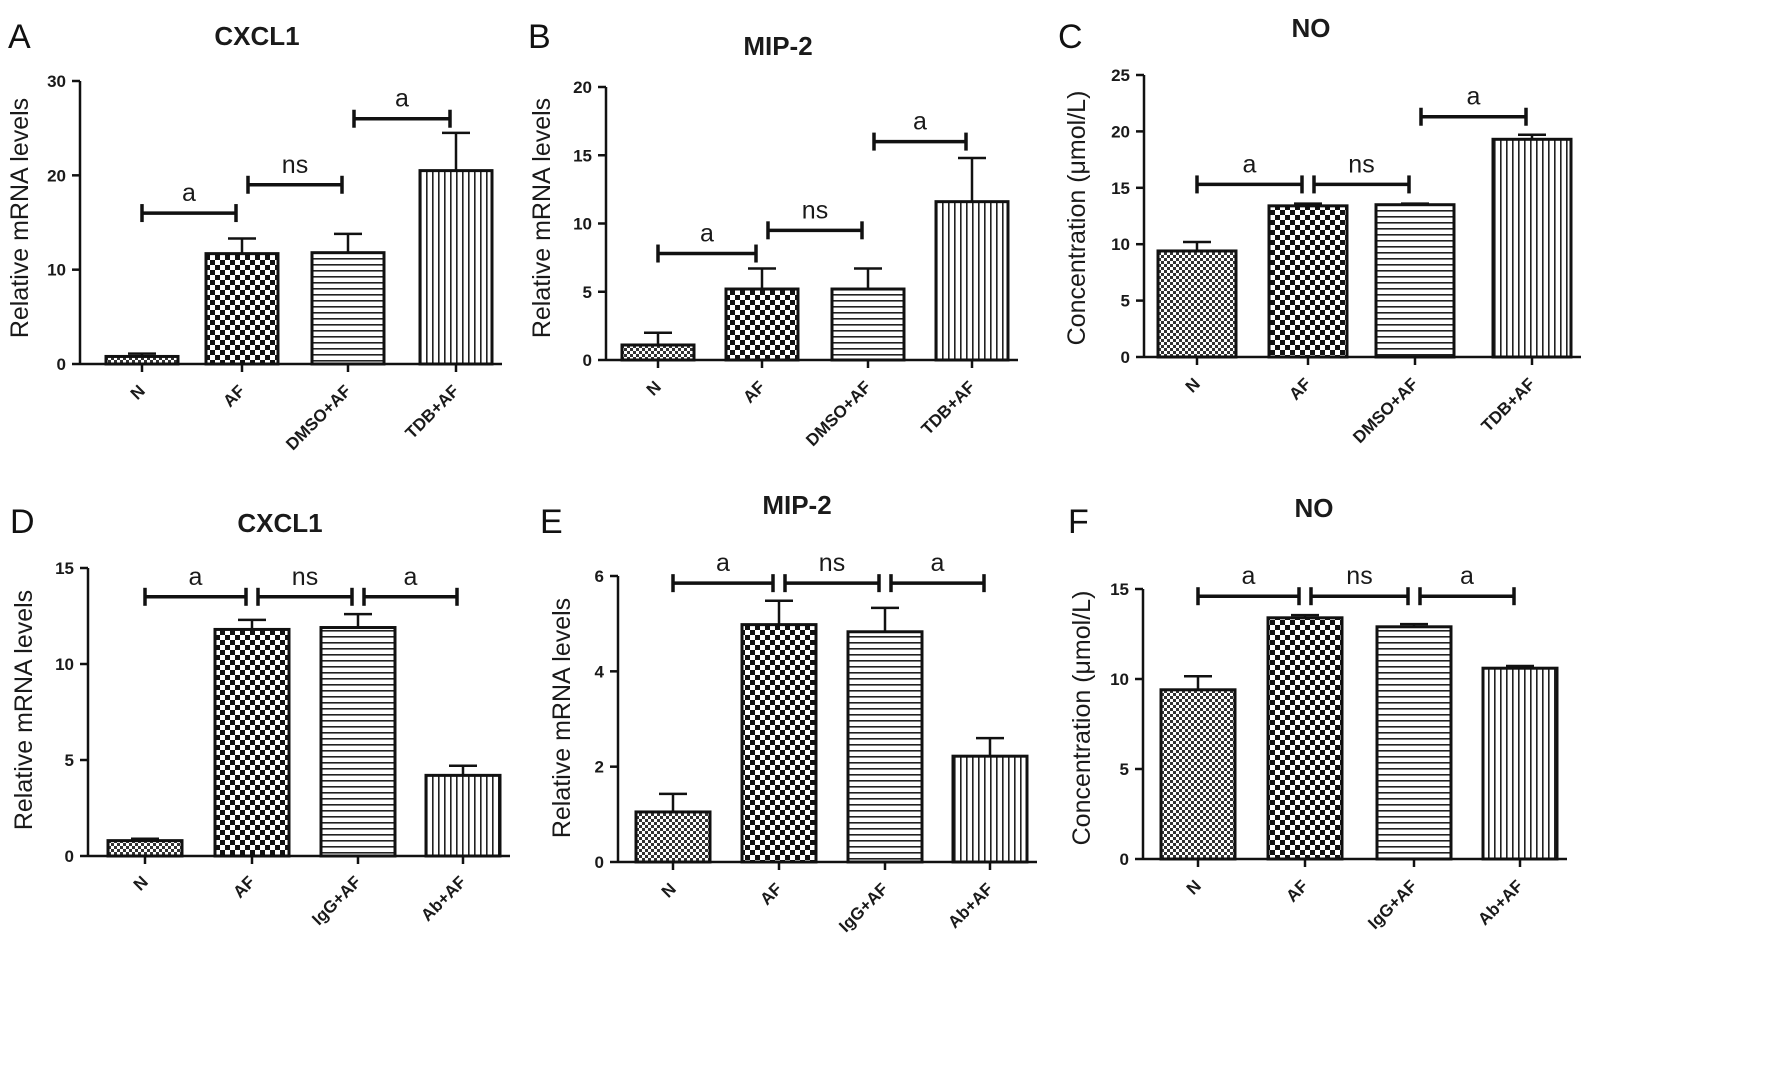 The image size is (1772, 1075). I want to click on plot-area: 0 2 4 6 N AF IgG+AF Ab+AF a ns a, so click(816, 742).